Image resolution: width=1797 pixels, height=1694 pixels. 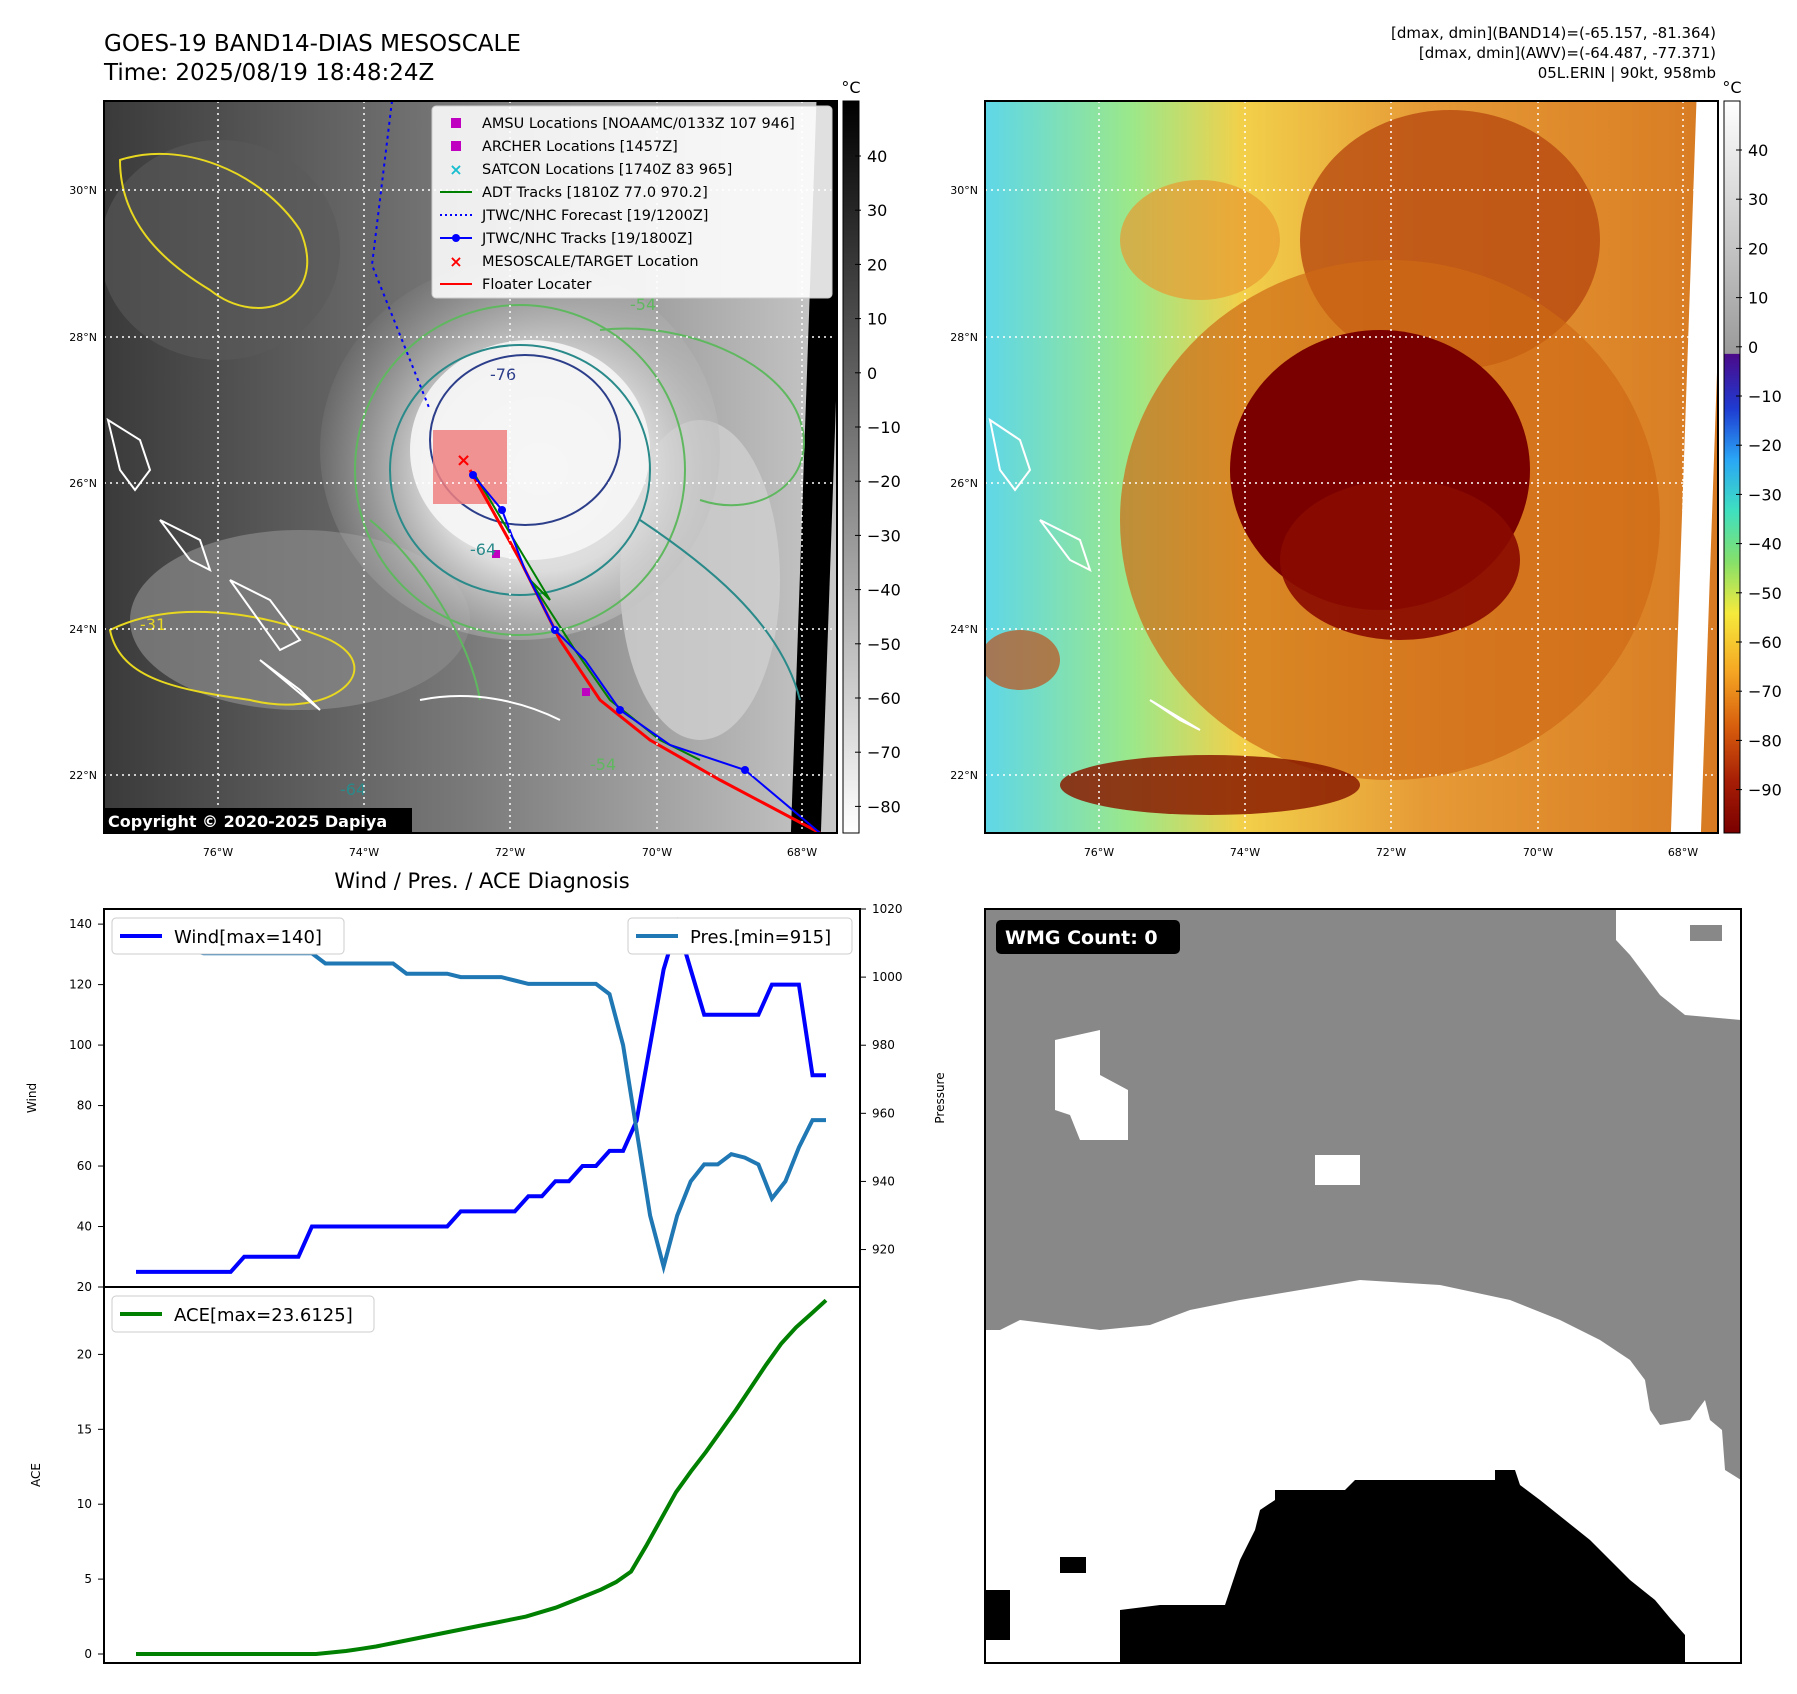 I want to click on lat-label: 28°N, so click(x=83, y=337).